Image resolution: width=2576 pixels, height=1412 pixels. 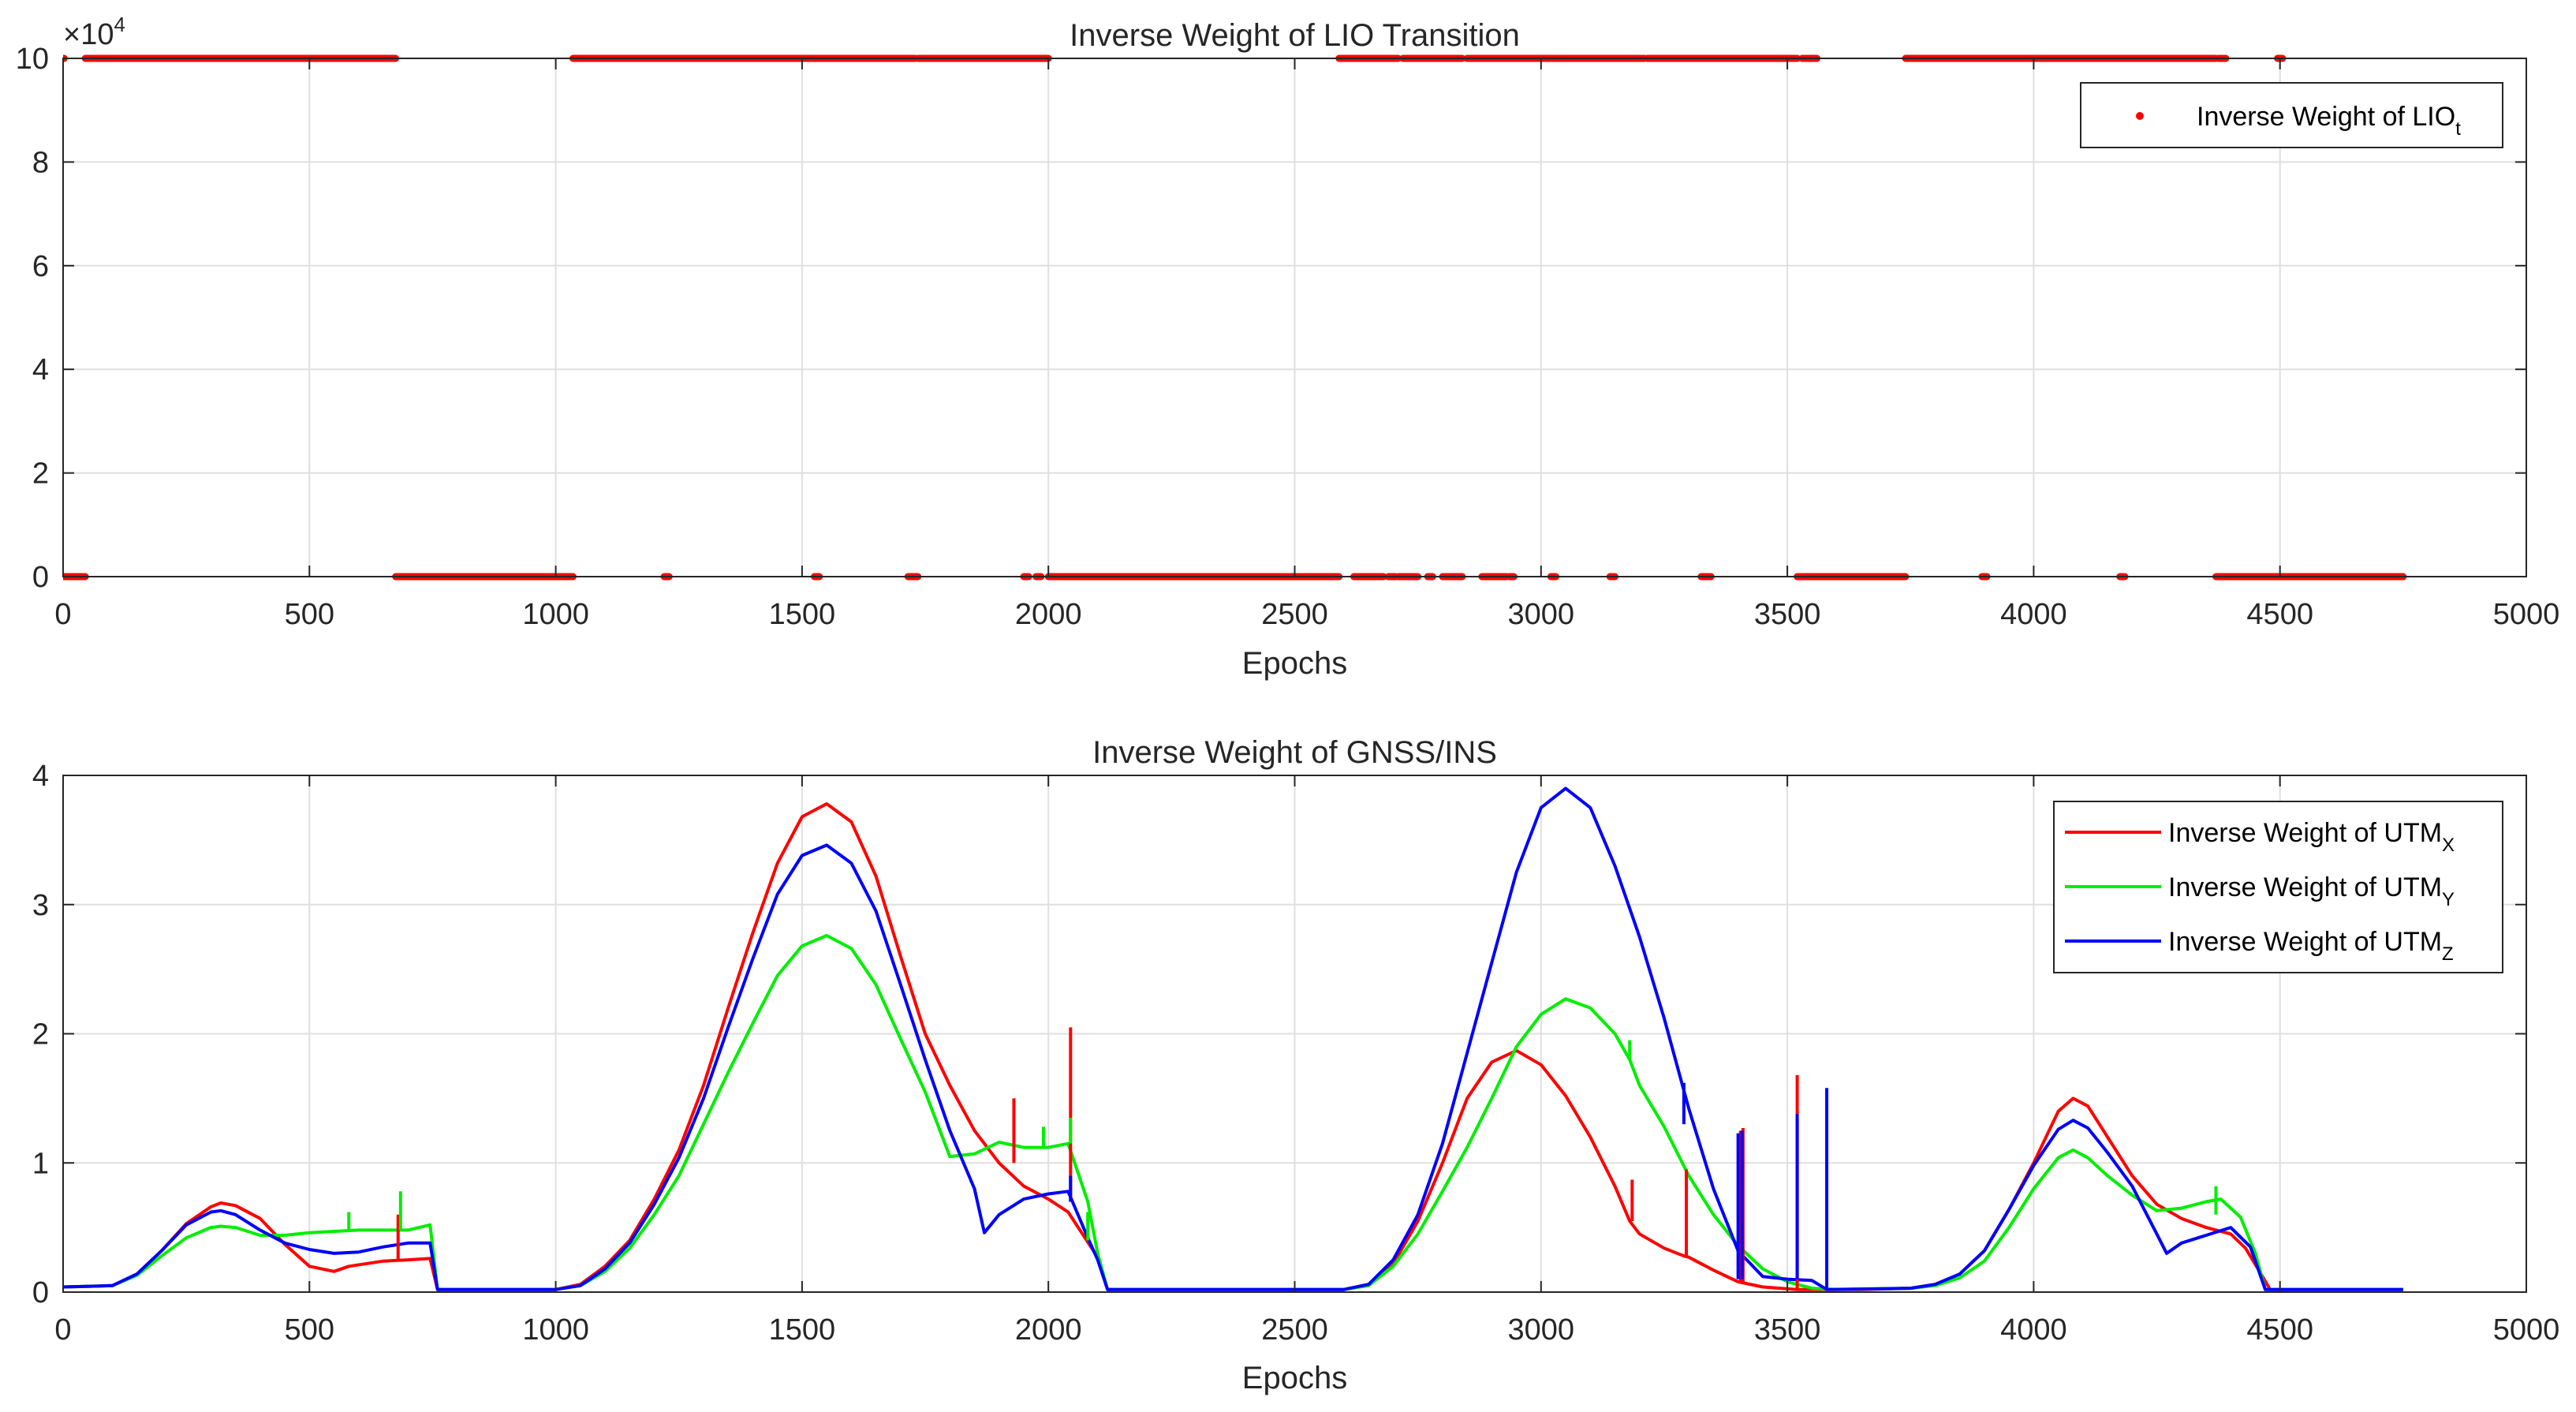 I want to click on legend-entry-label: Inverse Weight of UTMX, so click(x=2311, y=837).